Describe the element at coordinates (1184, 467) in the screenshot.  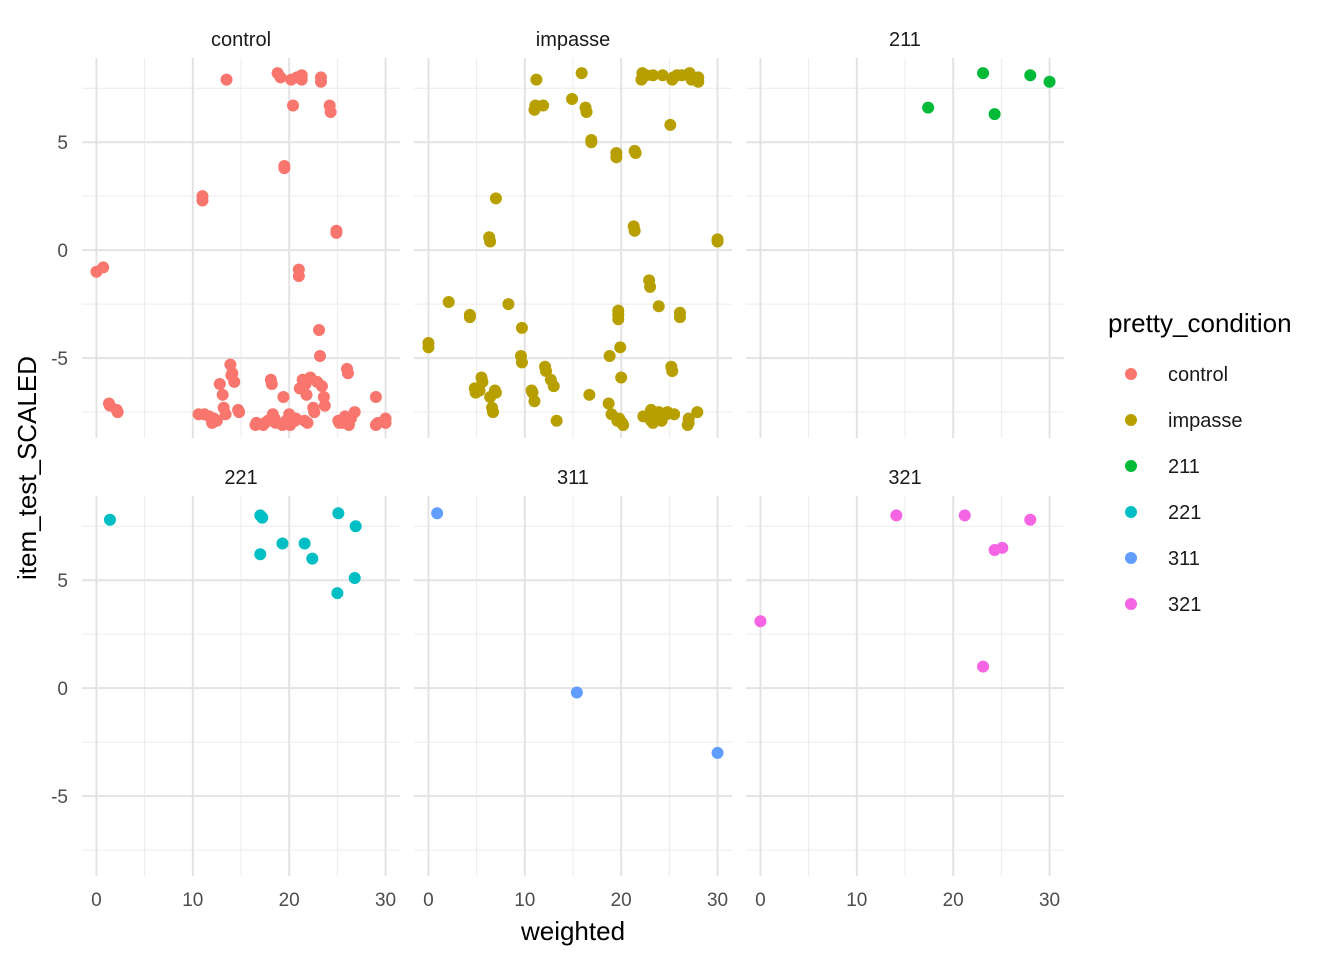
I see `legend-label: 211` at that location.